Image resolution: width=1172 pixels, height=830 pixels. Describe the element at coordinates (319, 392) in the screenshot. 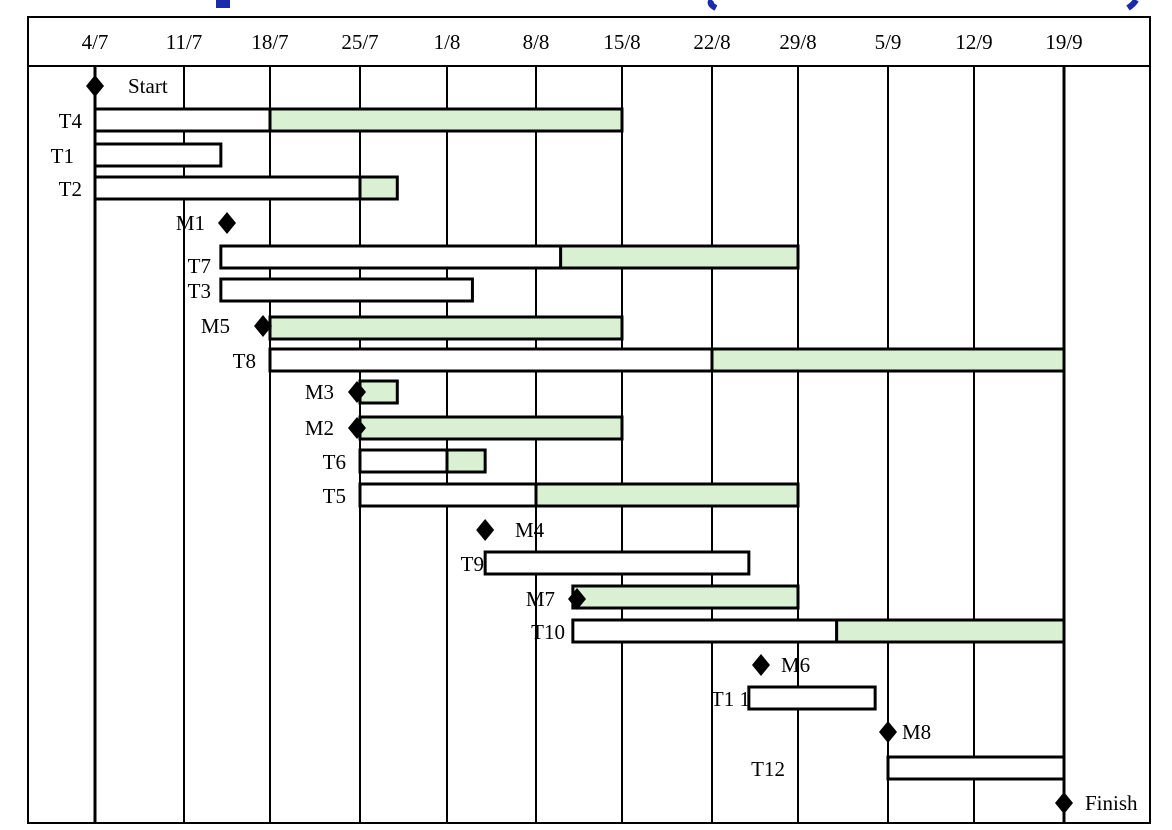

I see `milestone-label: M3` at that location.